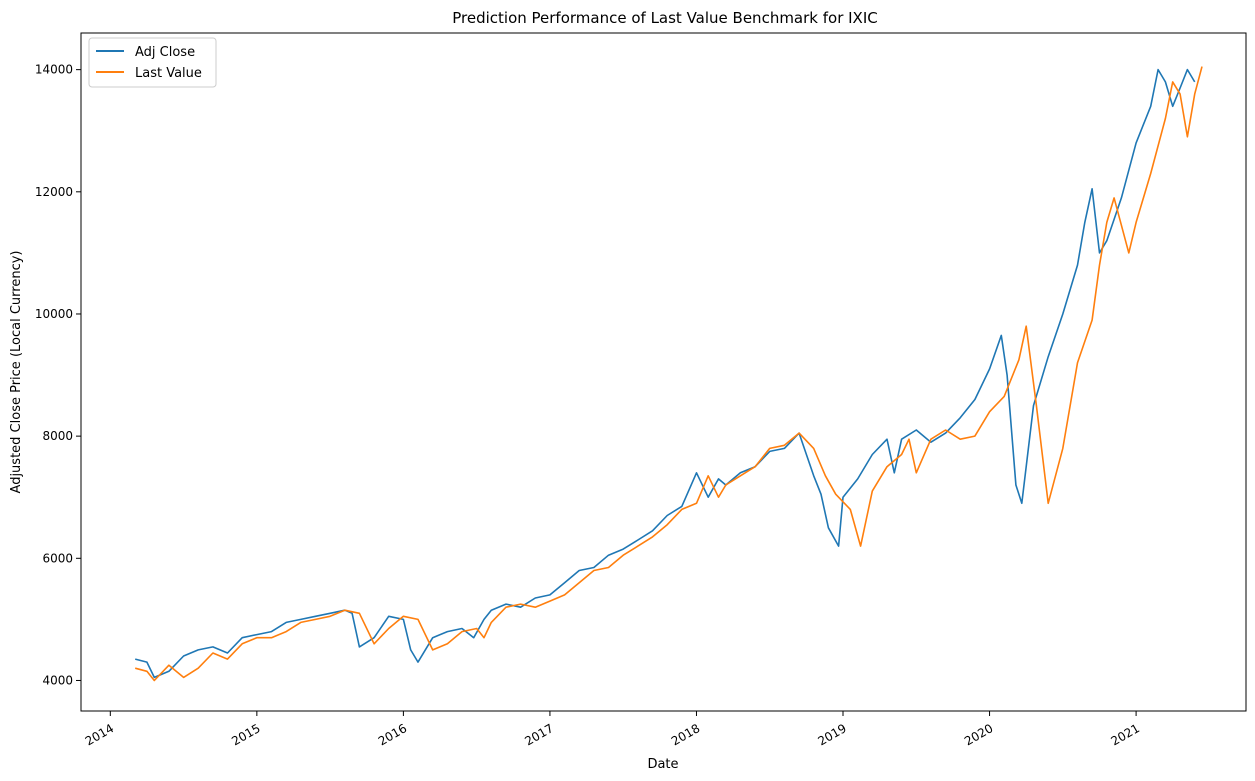 This screenshot has height=781, width=1255. What do you see at coordinates (831, 734) in the screenshot?
I see `x-tick-label-5: 2019` at bounding box center [831, 734].